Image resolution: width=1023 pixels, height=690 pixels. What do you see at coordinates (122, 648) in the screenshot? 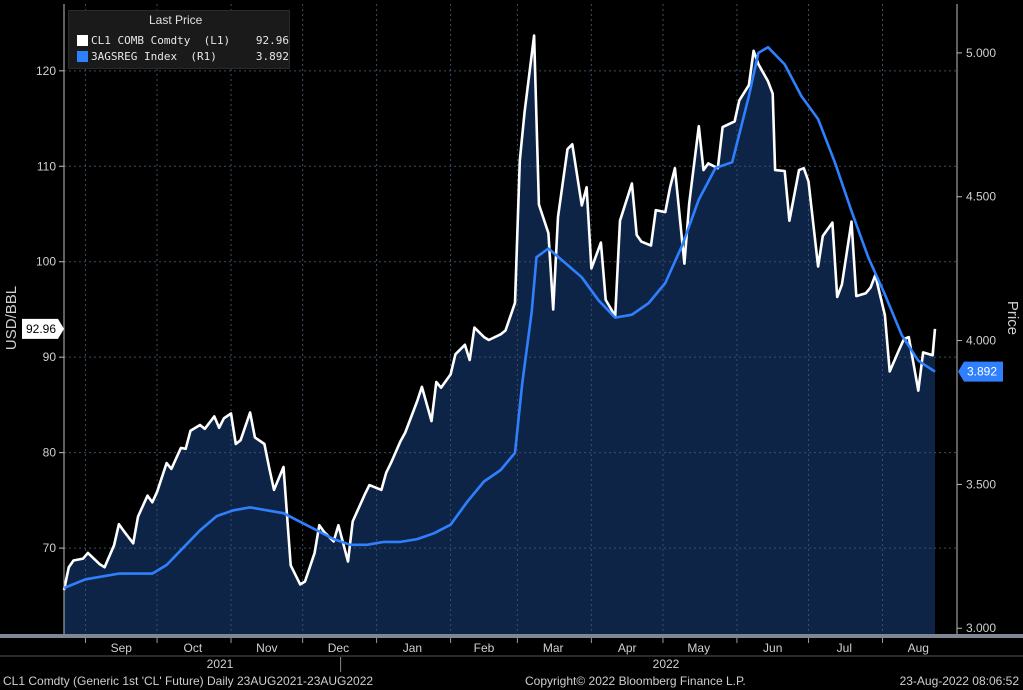
I see `month-label: Sep` at bounding box center [122, 648].